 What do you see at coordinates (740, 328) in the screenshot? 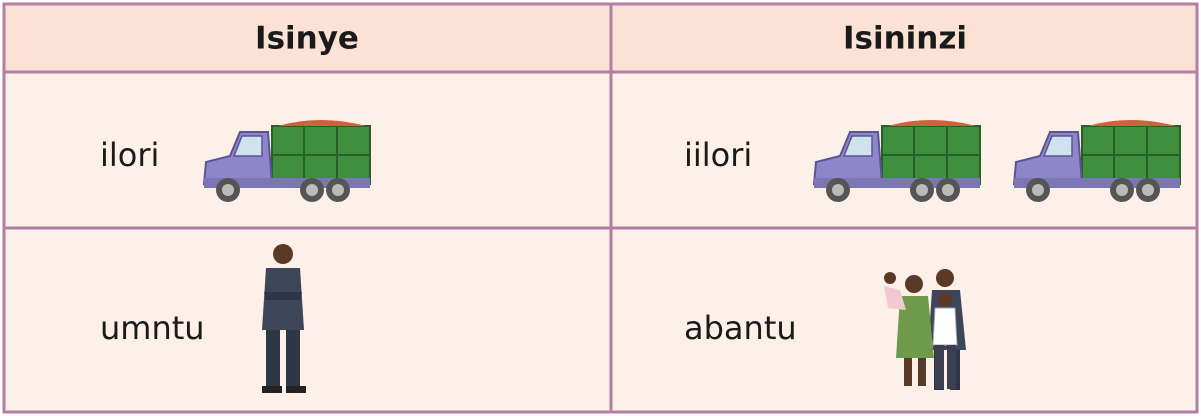
I see `table-cell: abantu` at bounding box center [740, 328].